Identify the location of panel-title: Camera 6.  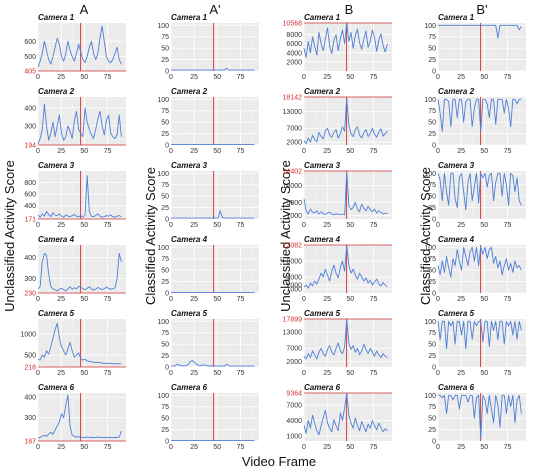
(456, 387).